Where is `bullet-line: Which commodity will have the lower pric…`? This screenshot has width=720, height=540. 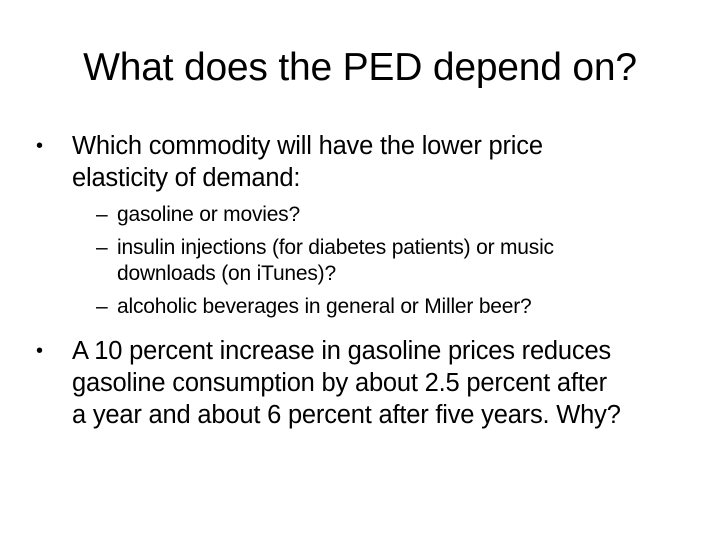
bullet-line: Which commodity will have the lower pric… is located at coordinates (307, 146).